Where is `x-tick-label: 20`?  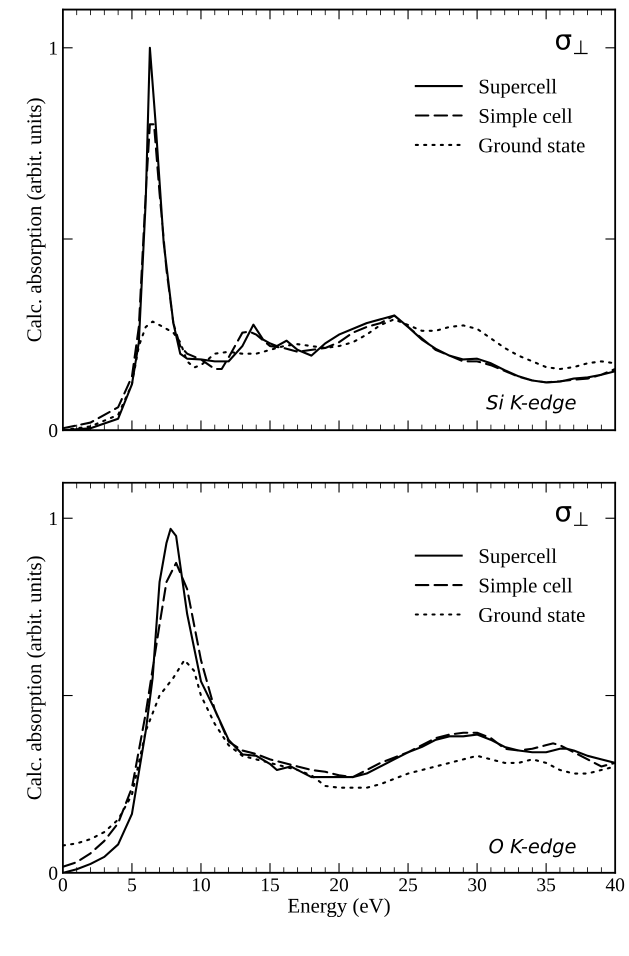
x-tick-label: 20 is located at coordinates (339, 885).